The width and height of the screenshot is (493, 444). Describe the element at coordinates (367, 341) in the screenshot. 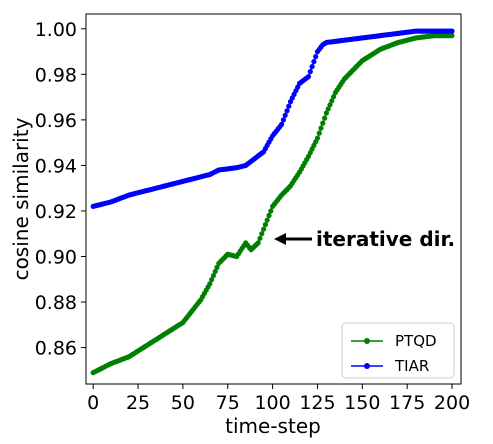

I see `legend-marker-ptqd` at that location.